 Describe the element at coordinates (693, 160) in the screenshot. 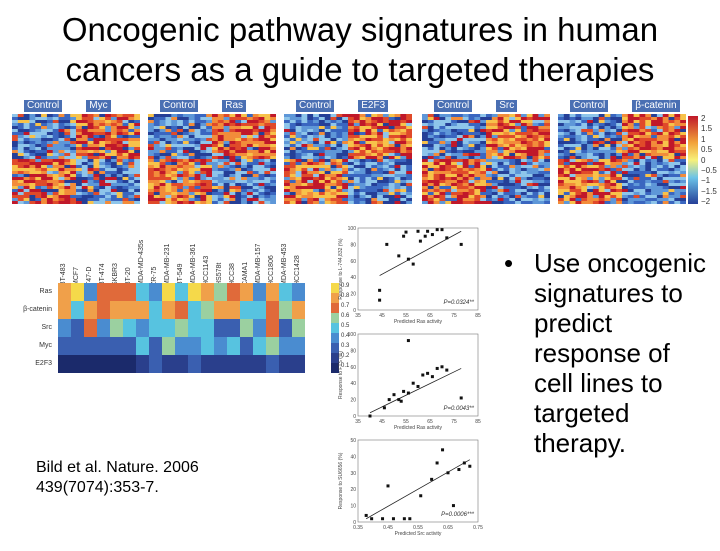

I see `colorbar-gradient` at that location.